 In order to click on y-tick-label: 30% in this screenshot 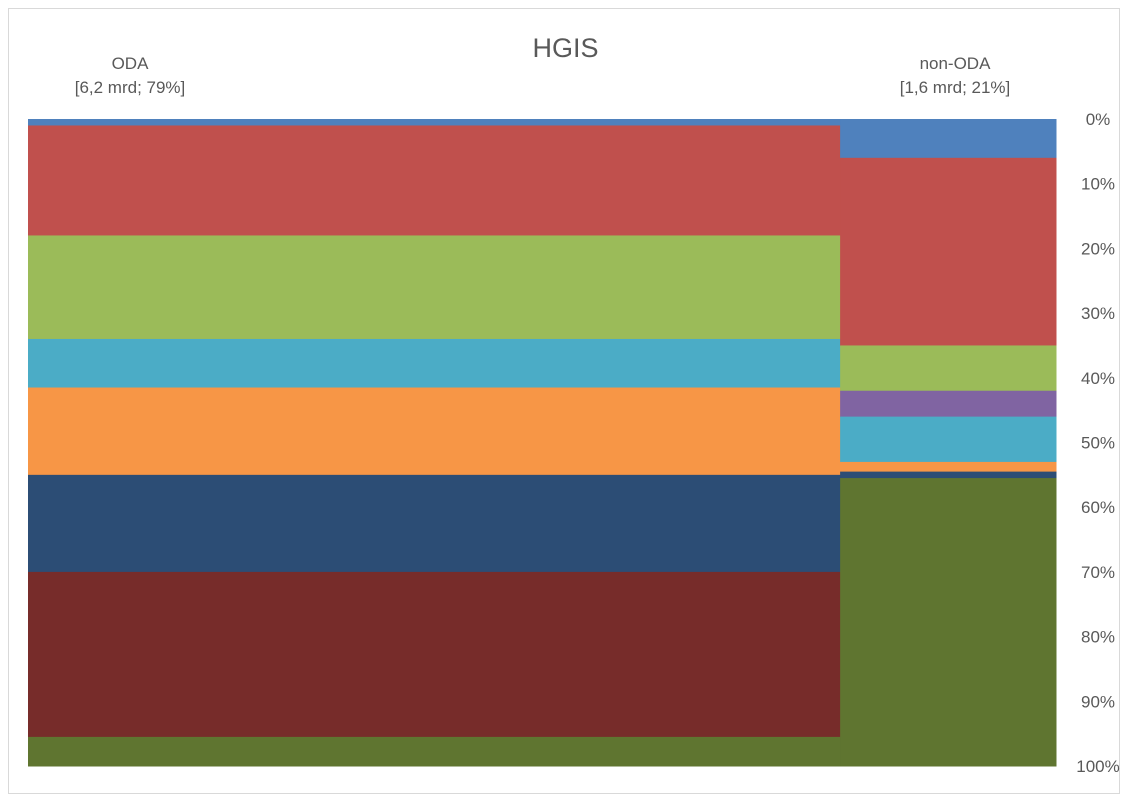, I will do `click(1098, 313)`.